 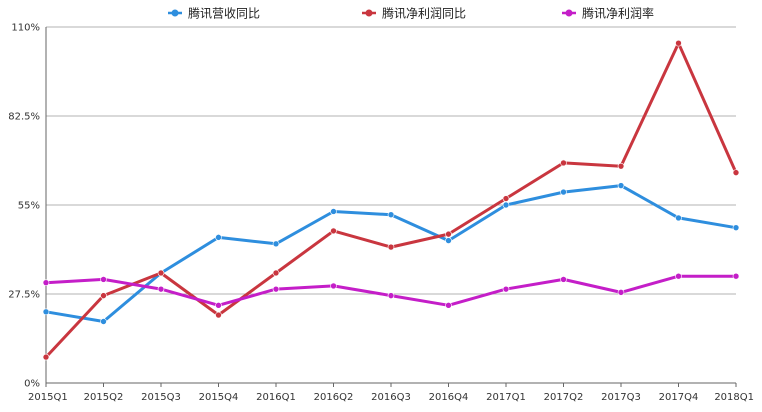 I want to click on x-tick-label: 2015Q3, so click(x=161, y=397).